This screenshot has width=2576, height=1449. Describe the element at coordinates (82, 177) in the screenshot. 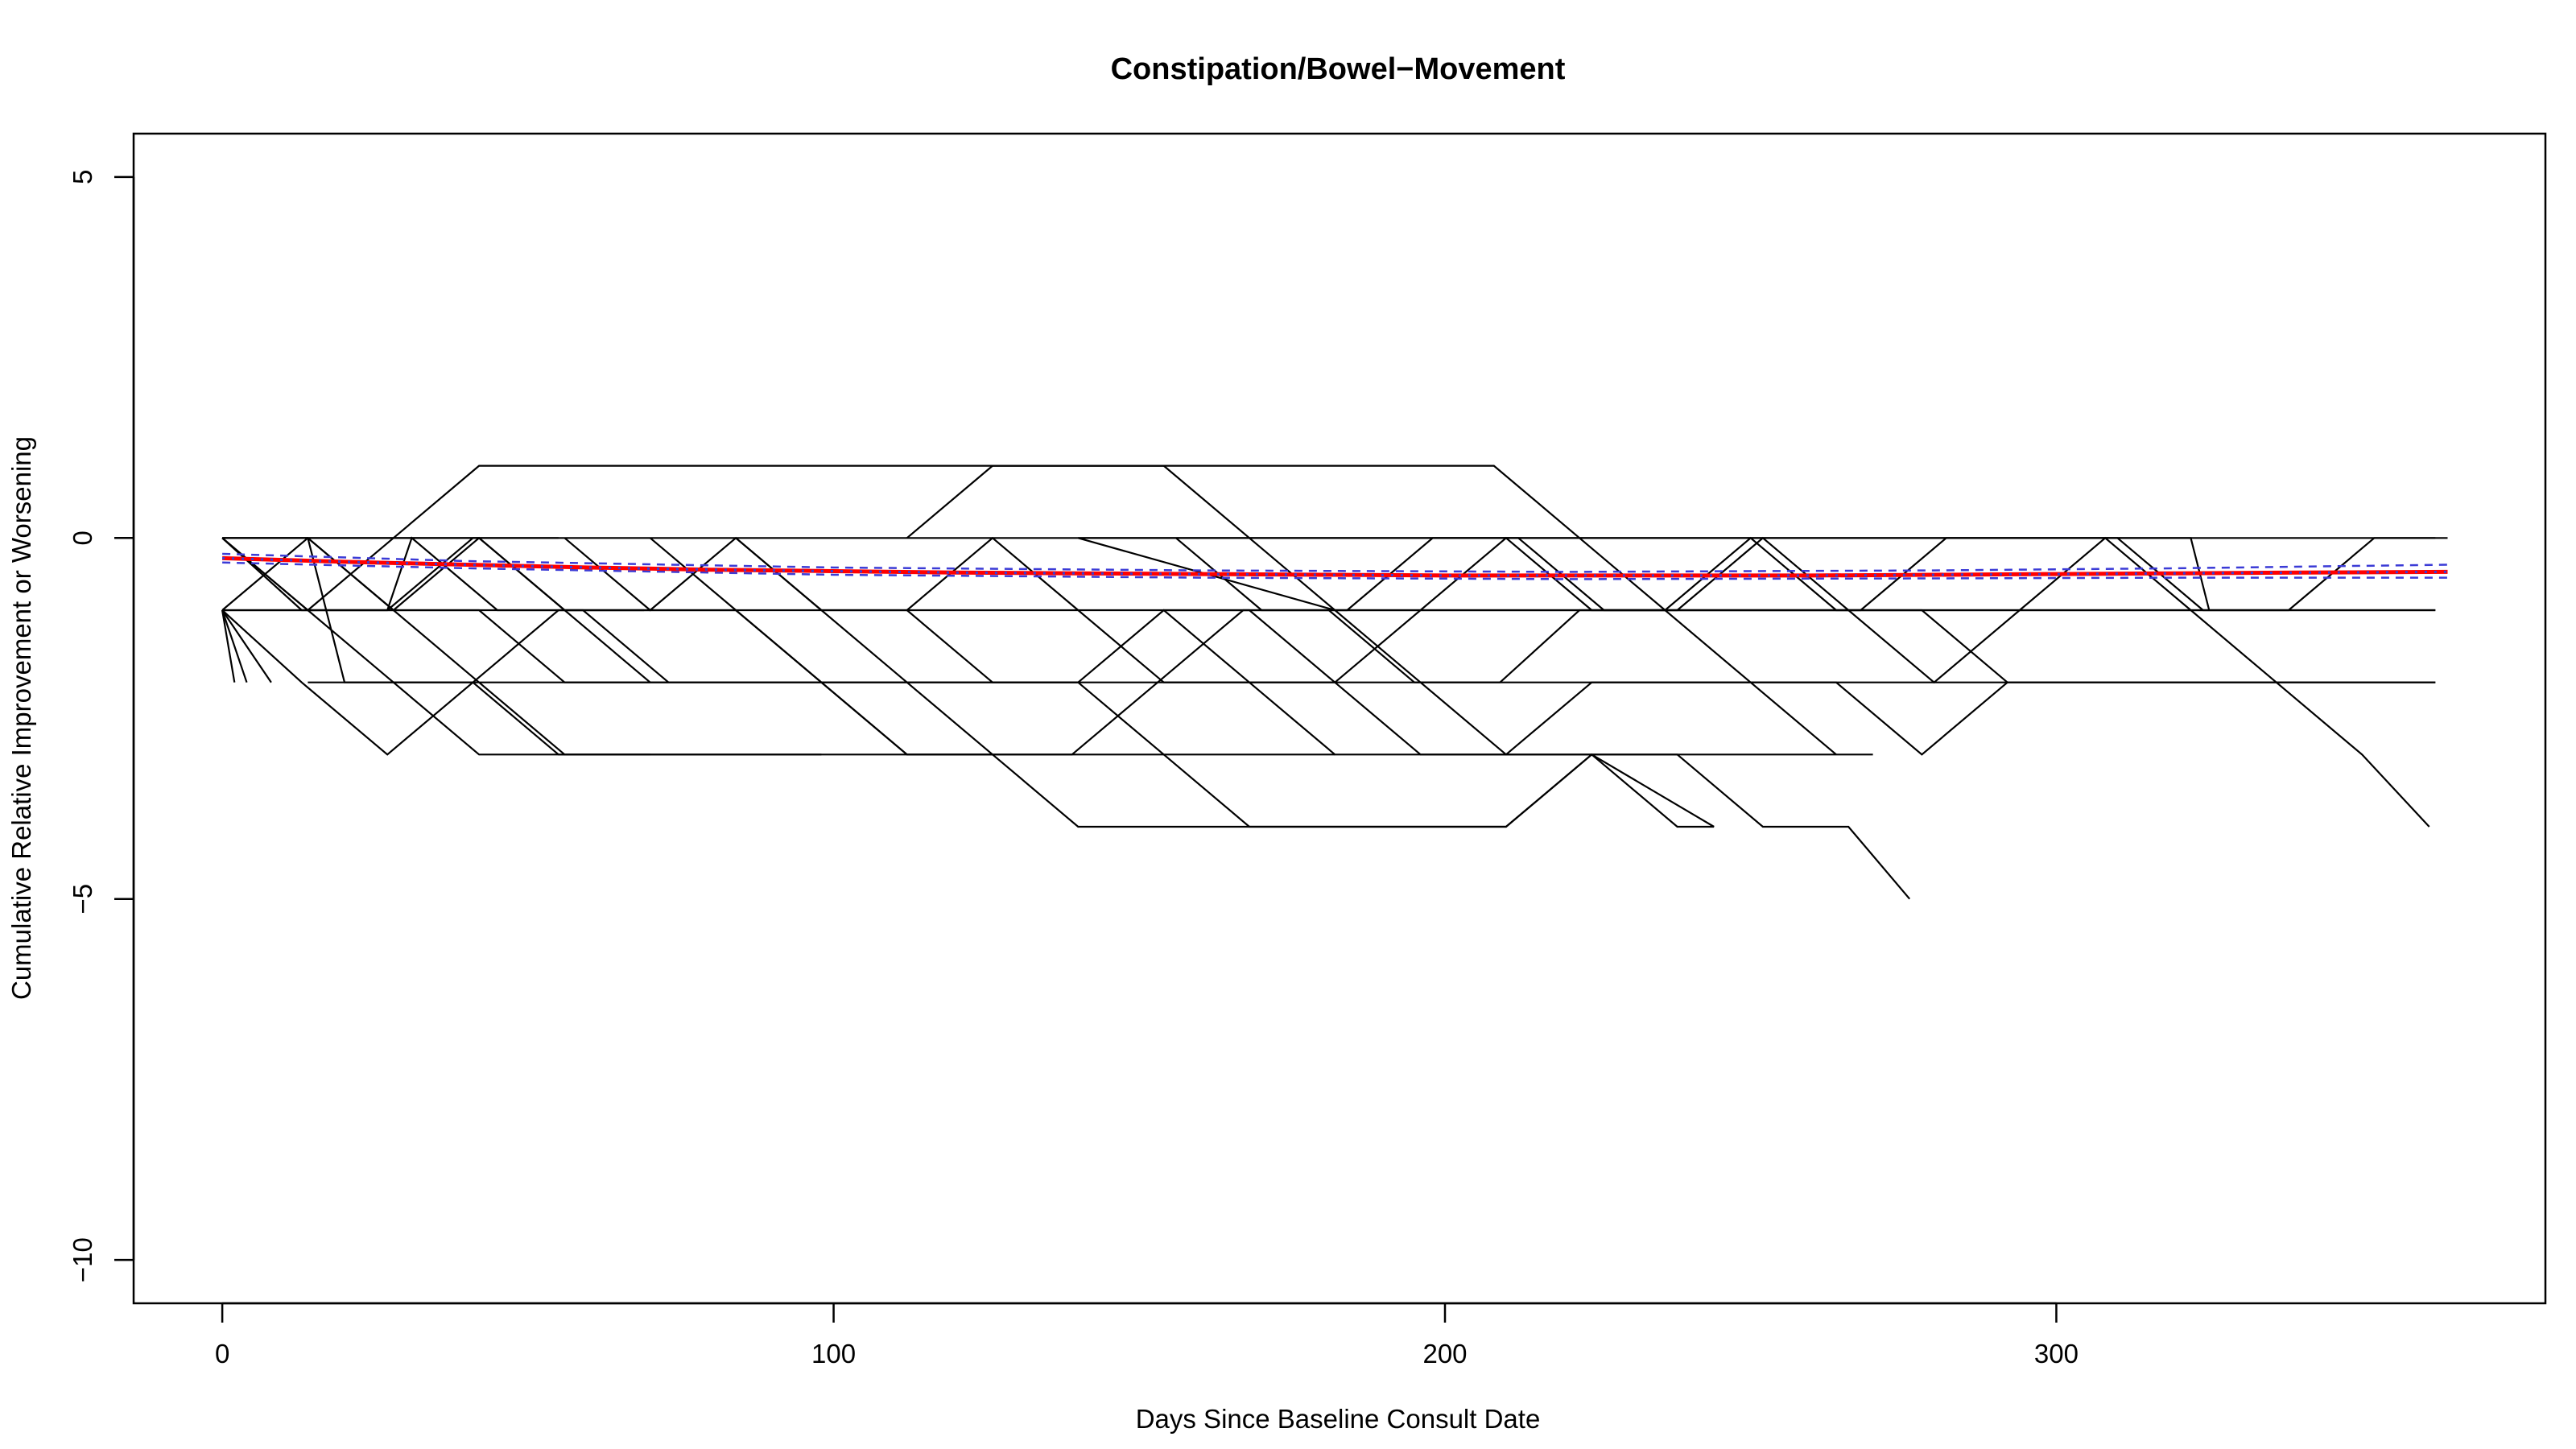

I see `y-tick-label: 5` at that location.